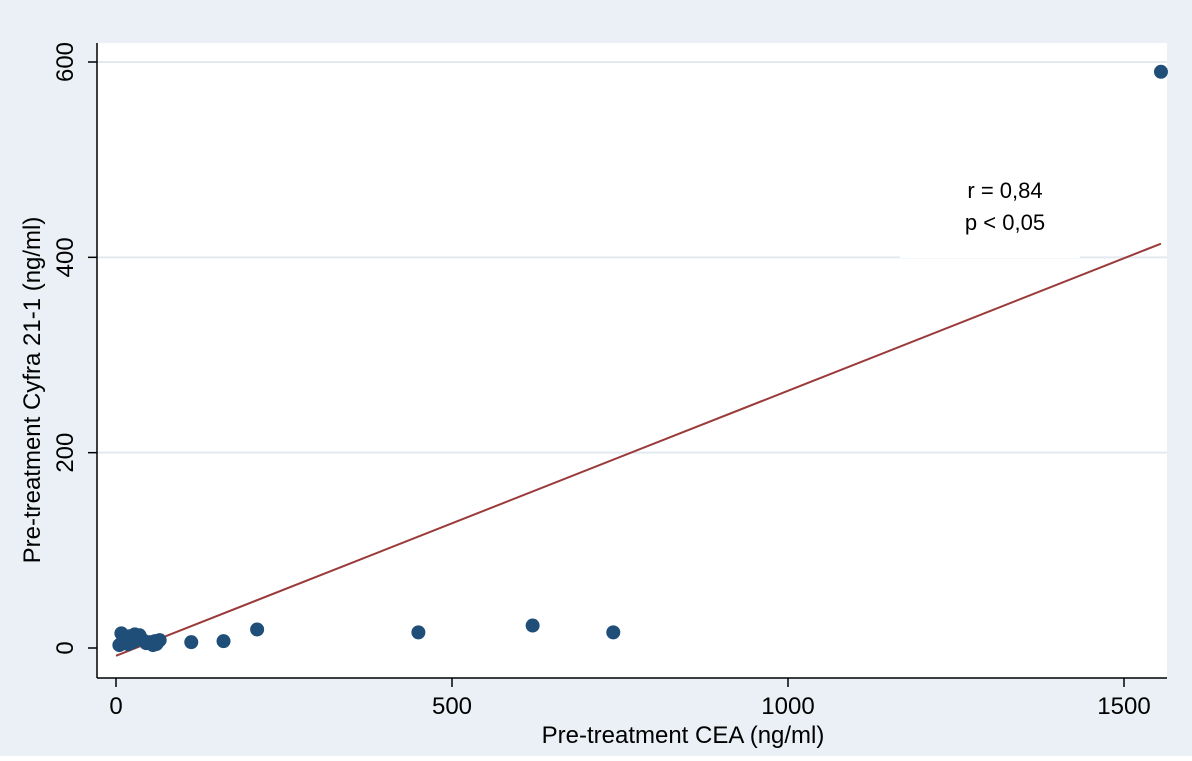  What do you see at coordinates (1123, 706) in the screenshot?
I see `x-tick-label: 1500` at bounding box center [1123, 706].